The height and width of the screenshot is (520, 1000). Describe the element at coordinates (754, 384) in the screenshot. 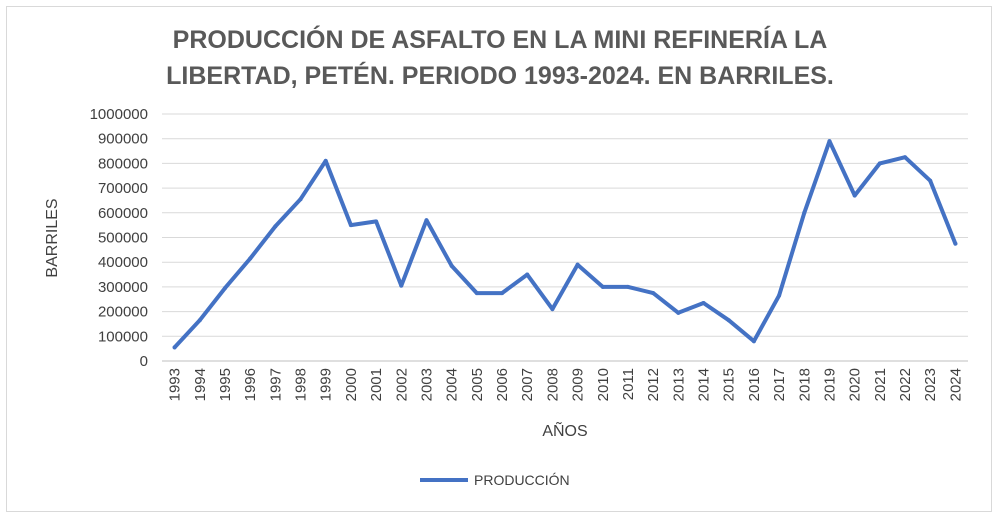

I see `x-tick-label: 2016` at that location.